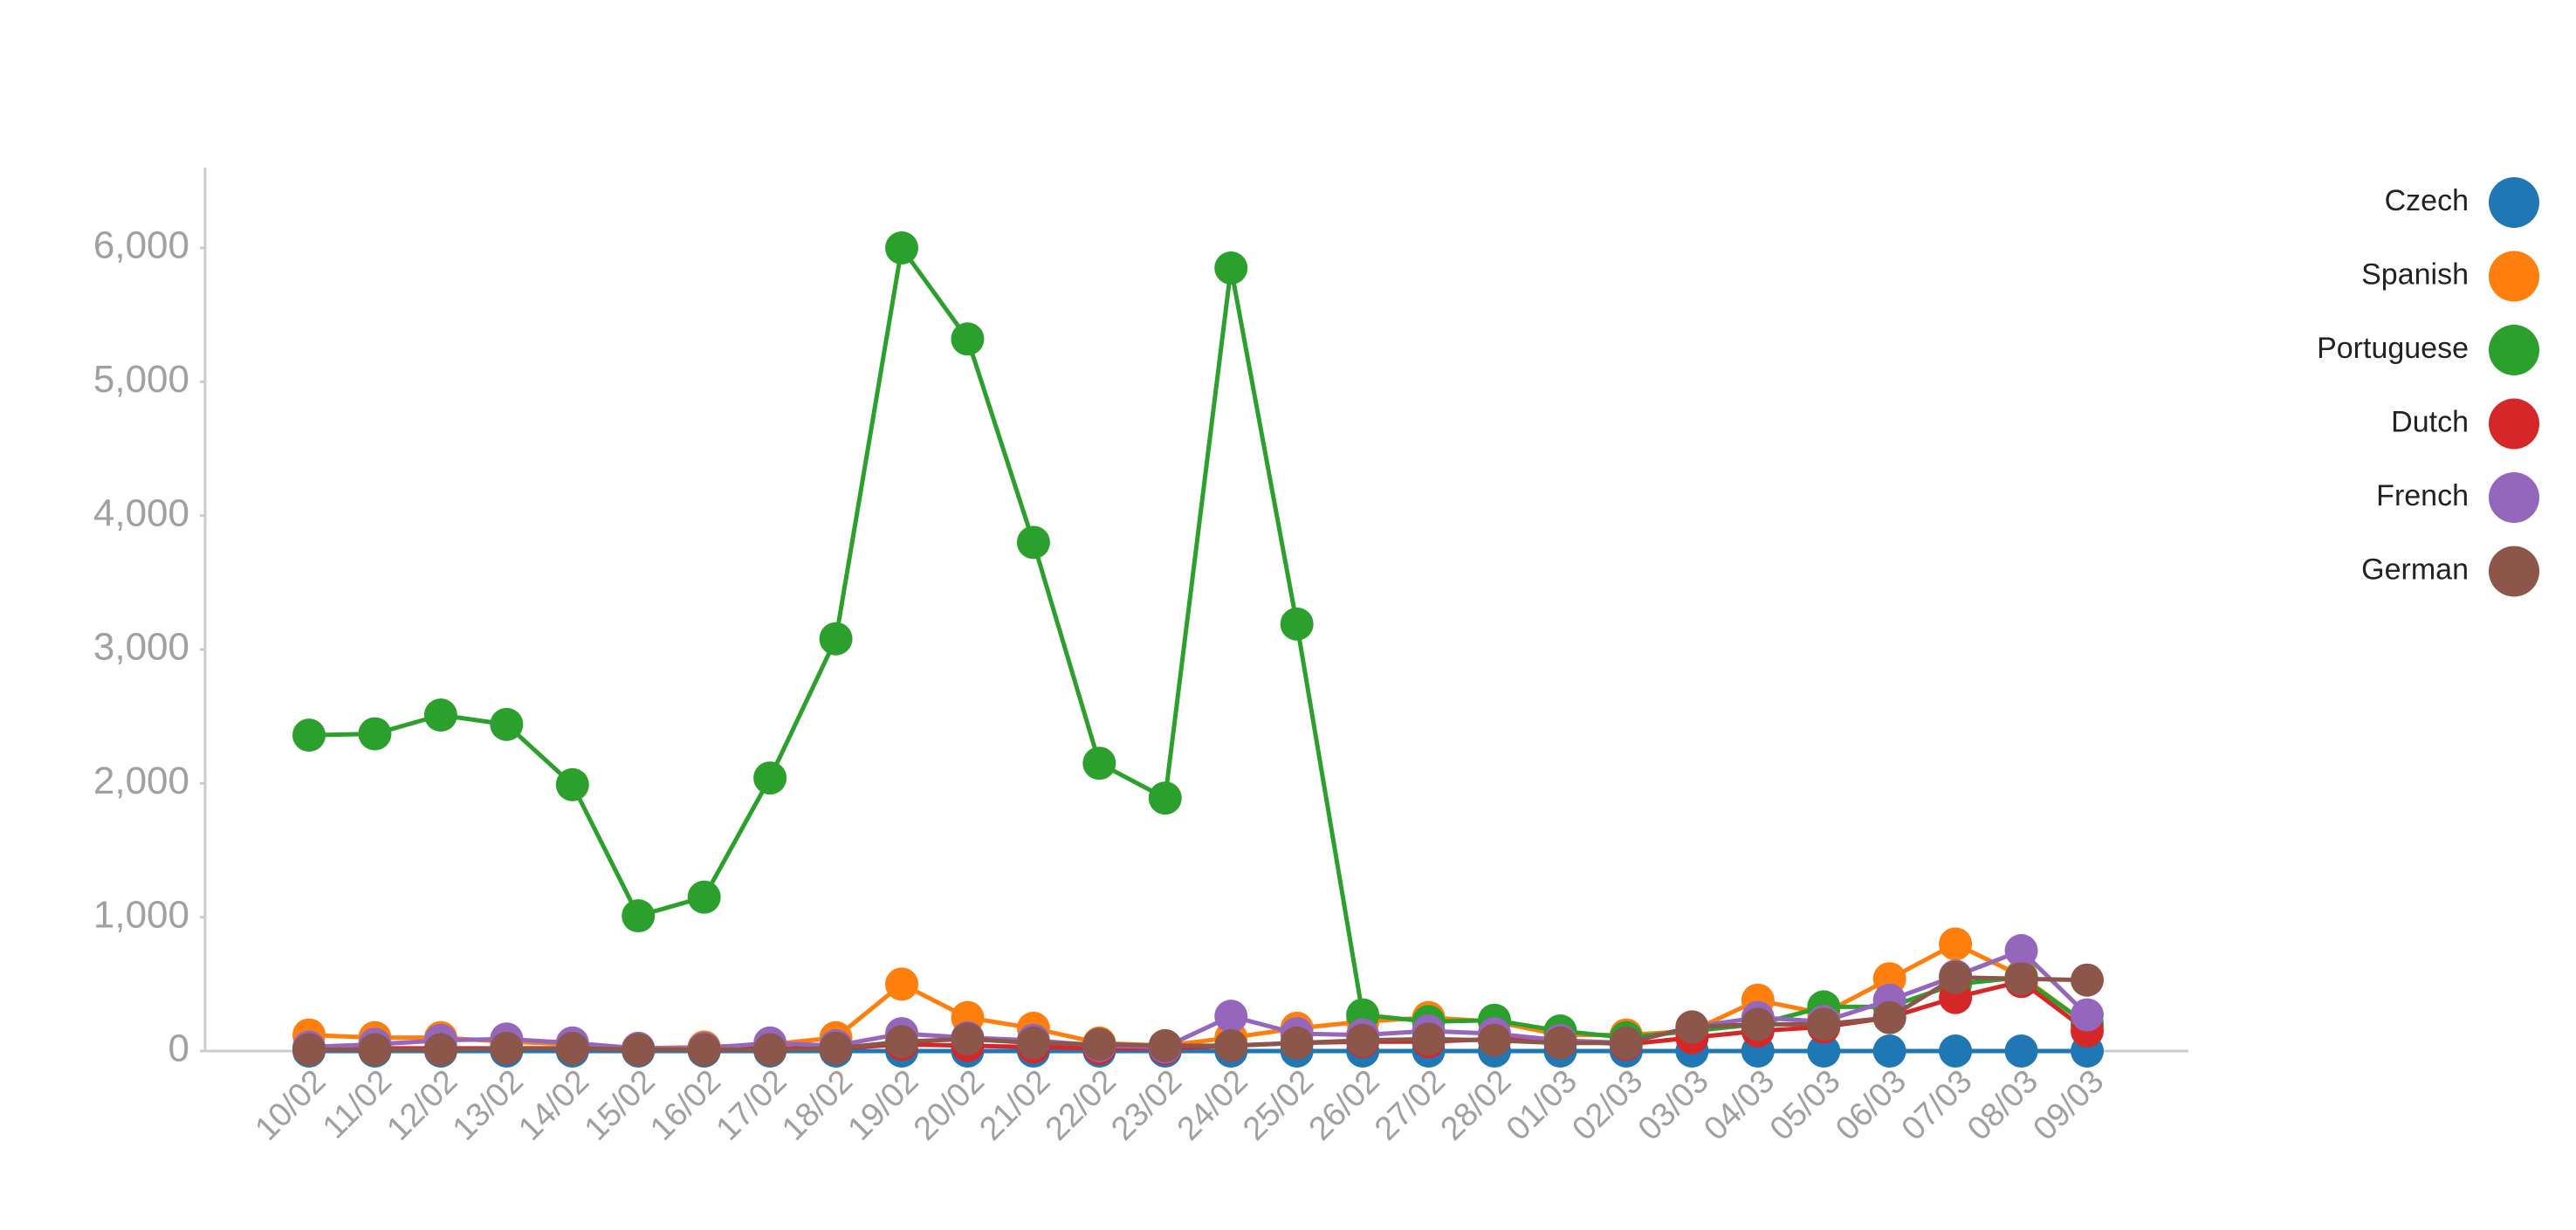 The image size is (2576, 1230). Describe the element at coordinates (141, 781) in the screenshot. I see `y-tick-label: 2,000` at that location.